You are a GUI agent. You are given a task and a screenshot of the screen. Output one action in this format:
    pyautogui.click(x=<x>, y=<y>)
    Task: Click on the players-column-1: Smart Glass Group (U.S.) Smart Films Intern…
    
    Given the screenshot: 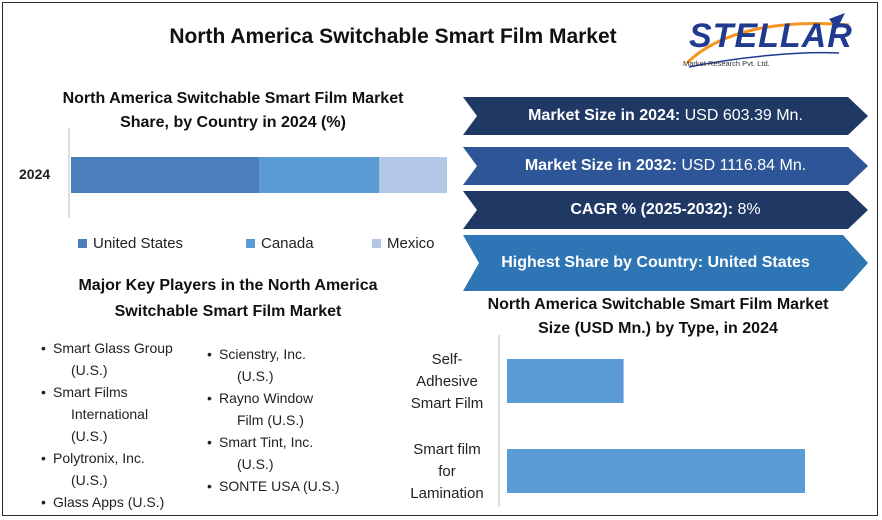 What is the action you would take?
    pyautogui.click(x=124, y=425)
    